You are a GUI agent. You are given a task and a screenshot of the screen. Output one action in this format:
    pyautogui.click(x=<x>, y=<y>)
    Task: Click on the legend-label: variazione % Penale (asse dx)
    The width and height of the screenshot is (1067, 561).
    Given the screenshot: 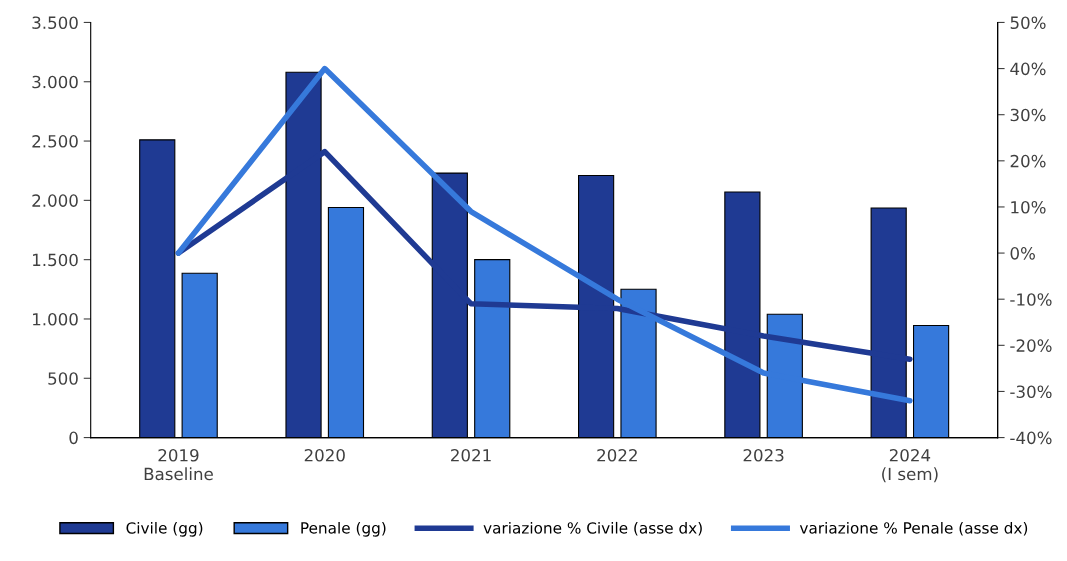 What is the action you would take?
    pyautogui.click(x=913, y=528)
    